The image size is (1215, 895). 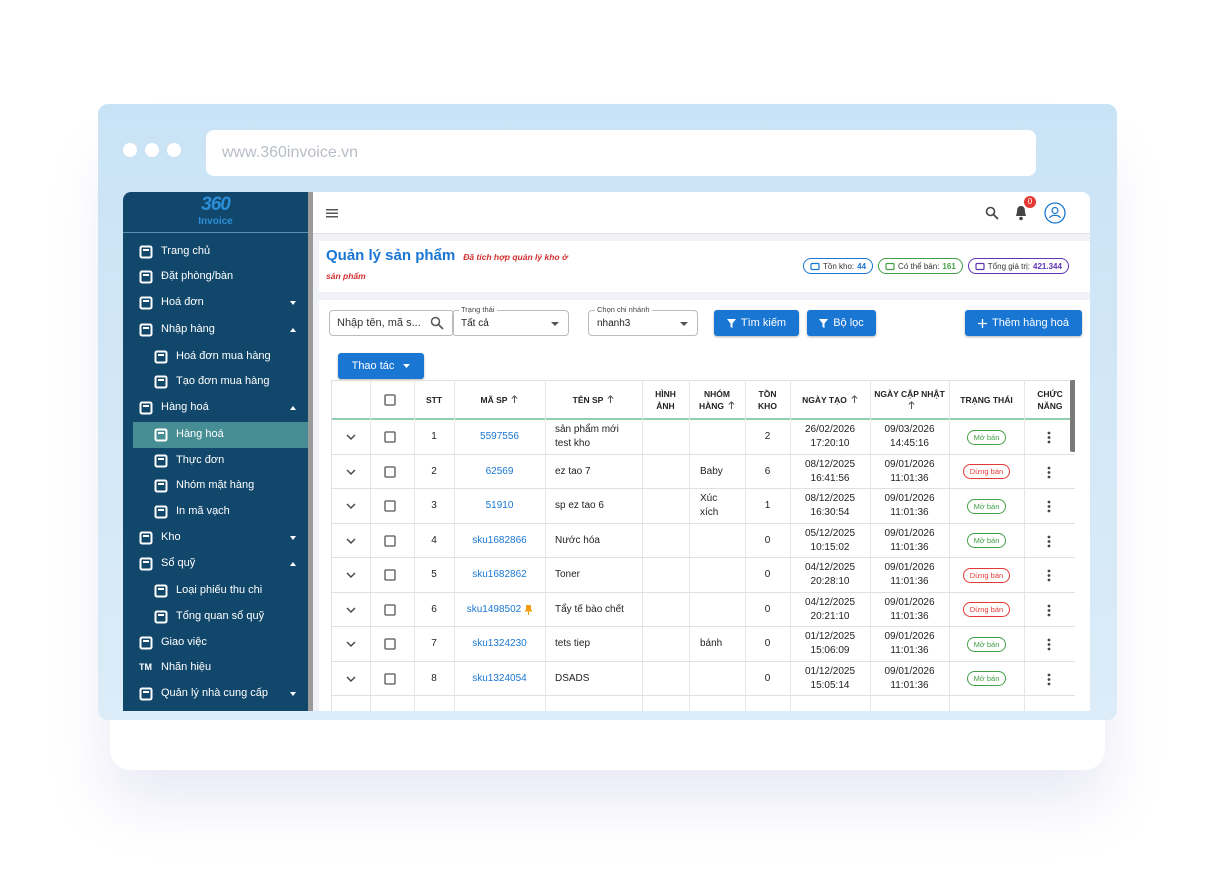 I want to click on product-code: 5597556, so click(x=499, y=437).